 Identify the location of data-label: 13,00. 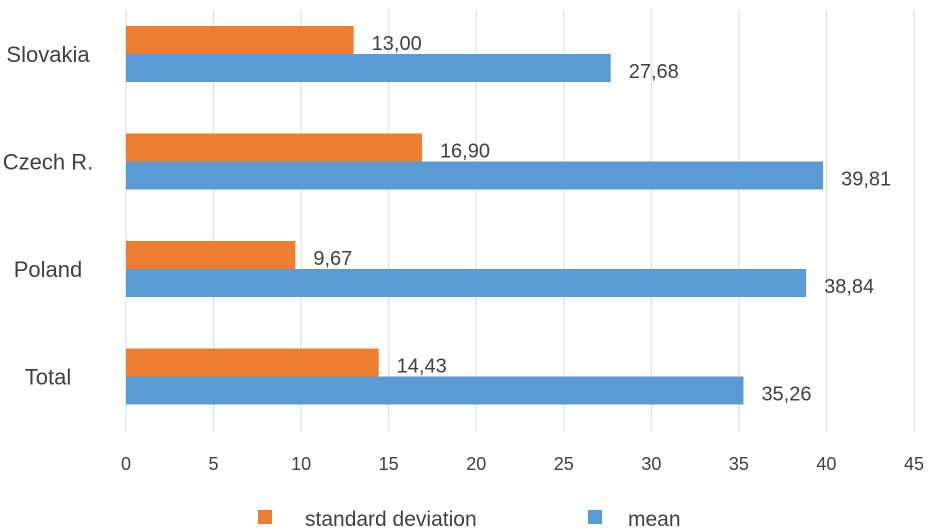
(397, 44).